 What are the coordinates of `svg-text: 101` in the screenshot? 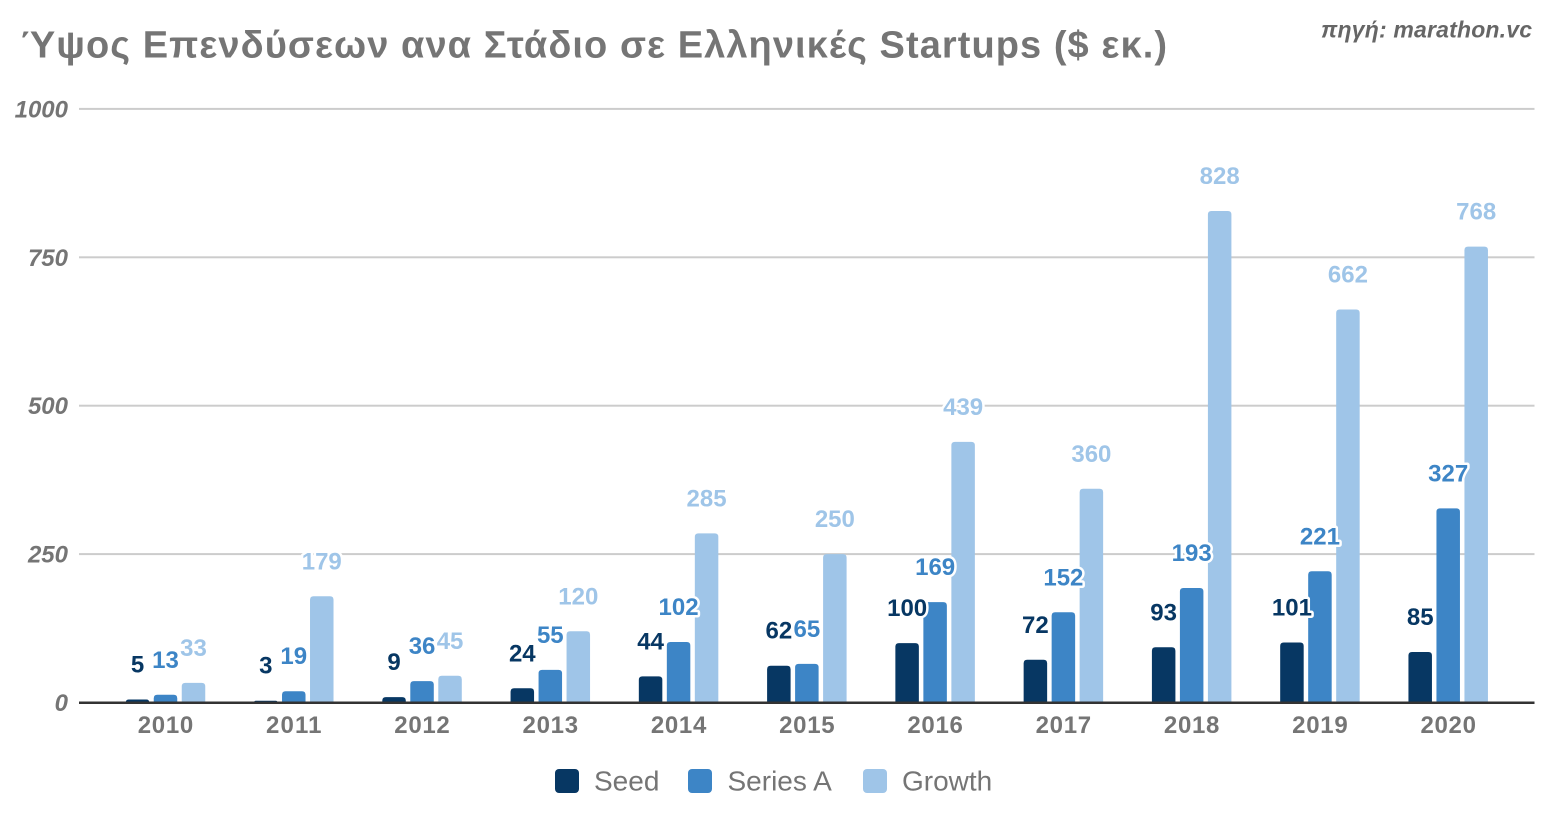 It's located at (1292, 608).